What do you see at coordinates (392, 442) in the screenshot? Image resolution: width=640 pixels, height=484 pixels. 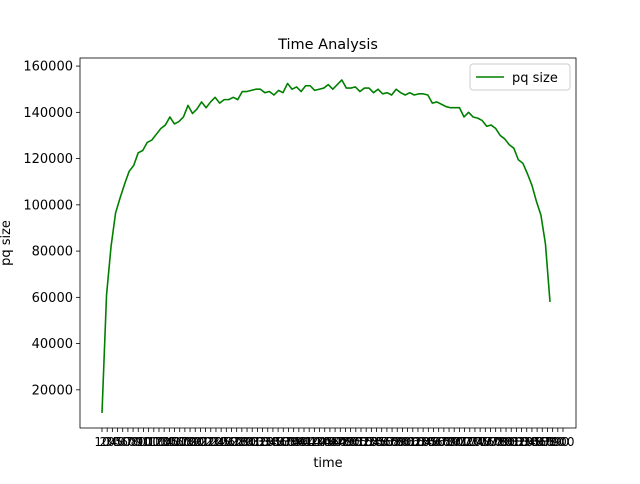 I see `x-tick-label: 570` at bounding box center [392, 442].